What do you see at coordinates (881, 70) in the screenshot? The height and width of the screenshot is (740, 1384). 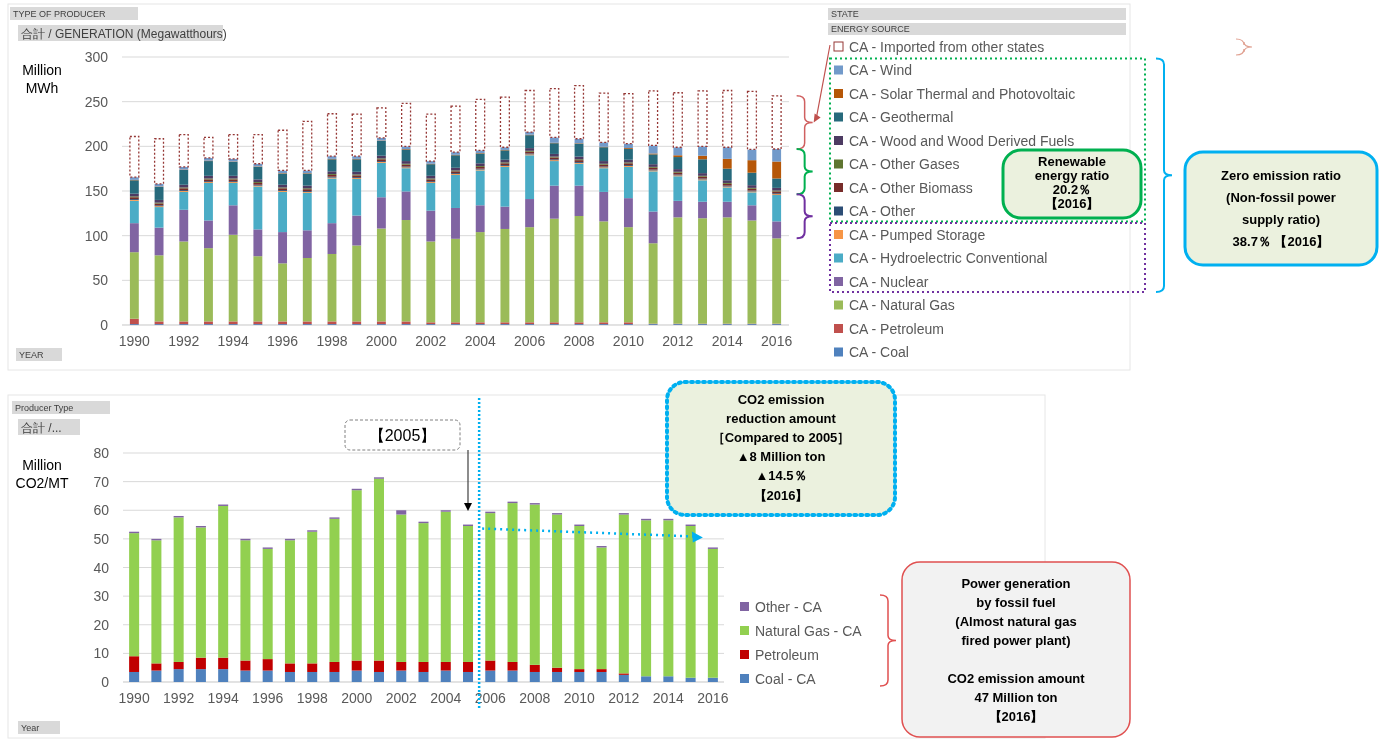 I see `legend-label: CA - Wind` at bounding box center [881, 70].